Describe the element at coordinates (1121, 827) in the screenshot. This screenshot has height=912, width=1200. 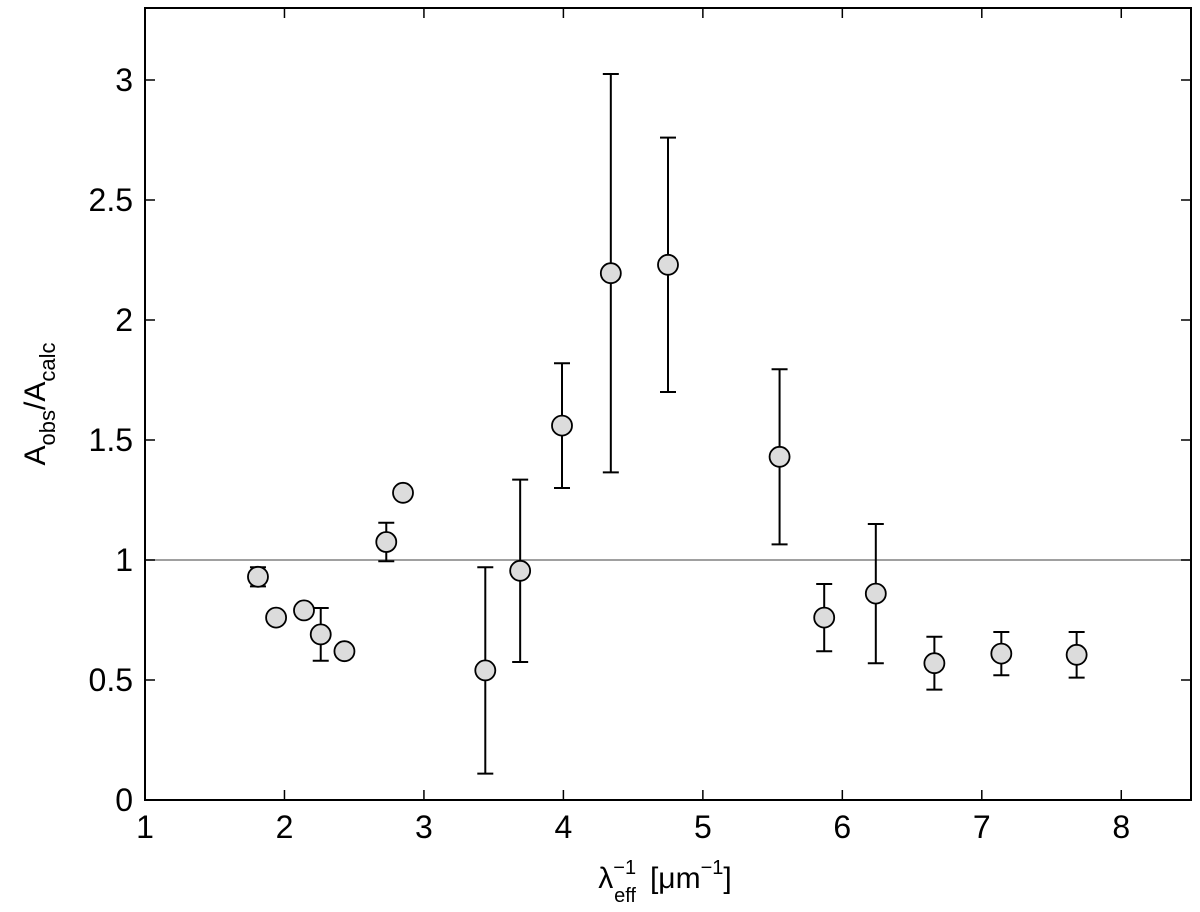
I see `x-tick-label: 8` at that location.